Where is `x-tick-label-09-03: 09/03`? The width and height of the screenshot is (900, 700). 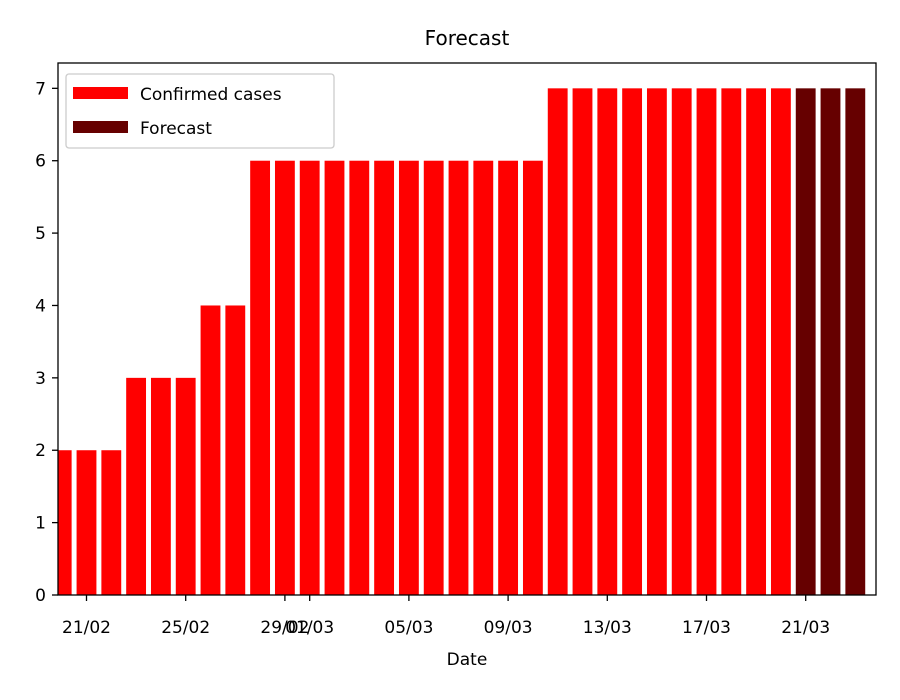 x-tick-label-09-03: 09/03 is located at coordinates (508, 628).